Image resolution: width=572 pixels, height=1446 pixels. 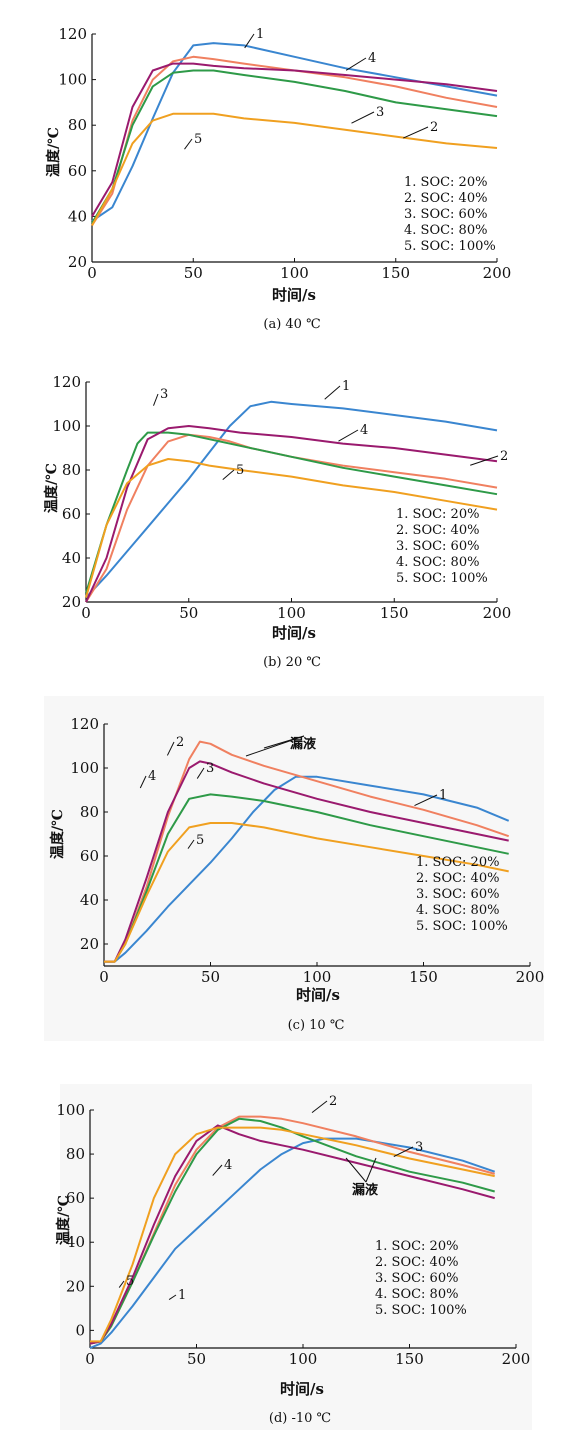 What do you see at coordinates (300, 1418) in the screenshot?
I see `chart-d-caption: (d) -10 ℃` at bounding box center [300, 1418].